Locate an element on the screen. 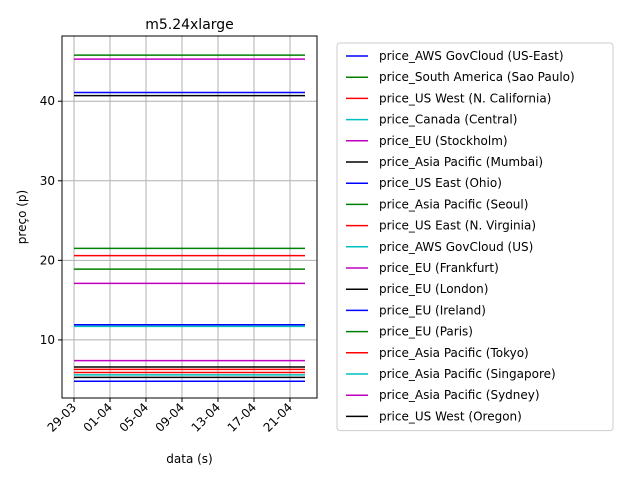 This screenshot has height=480, width=640. chart-title: m5.24xlarge is located at coordinates (189, 25).